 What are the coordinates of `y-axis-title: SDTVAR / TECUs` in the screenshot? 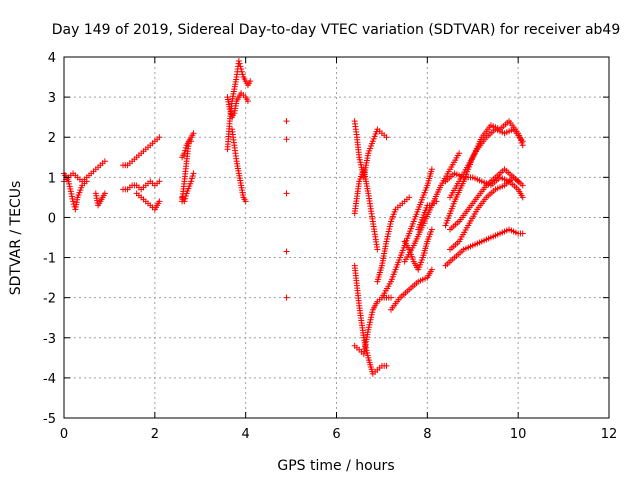 It's located at (16, 238).